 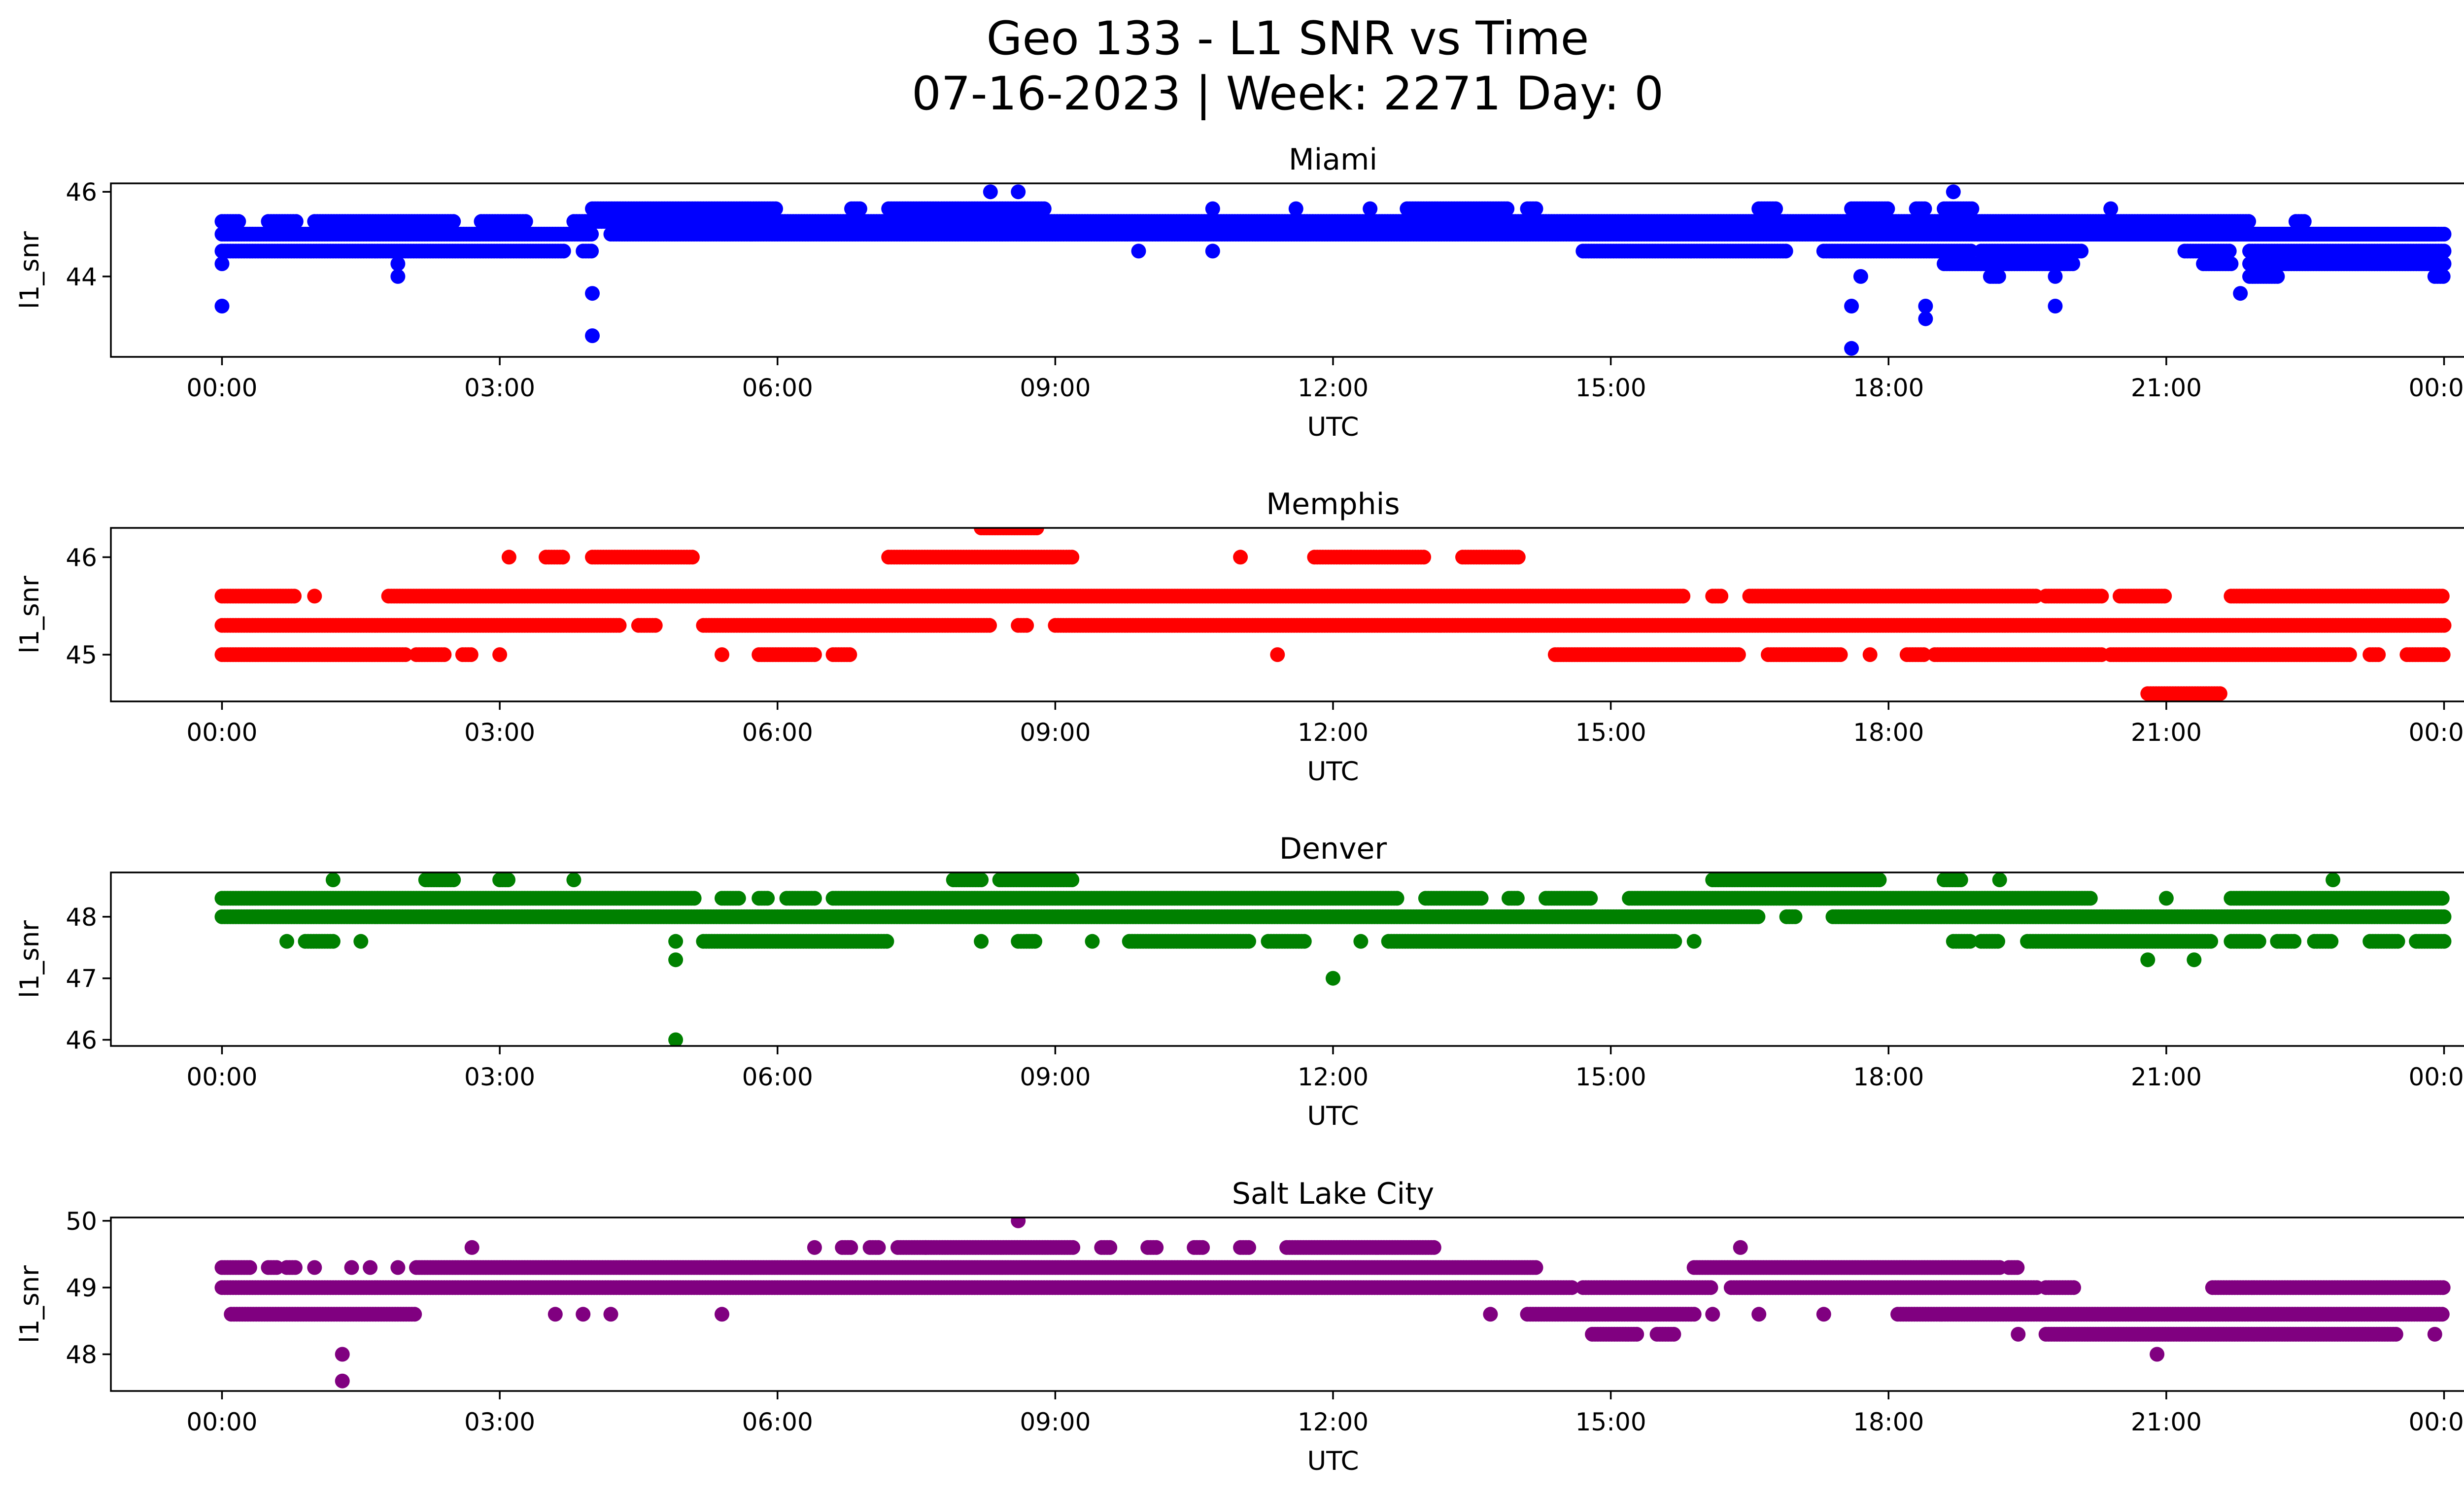 What do you see at coordinates (1288, 39) in the screenshot?
I see `figure-title-line1: Geo 133 - L1 SNR vs Time` at bounding box center [1288, 39].